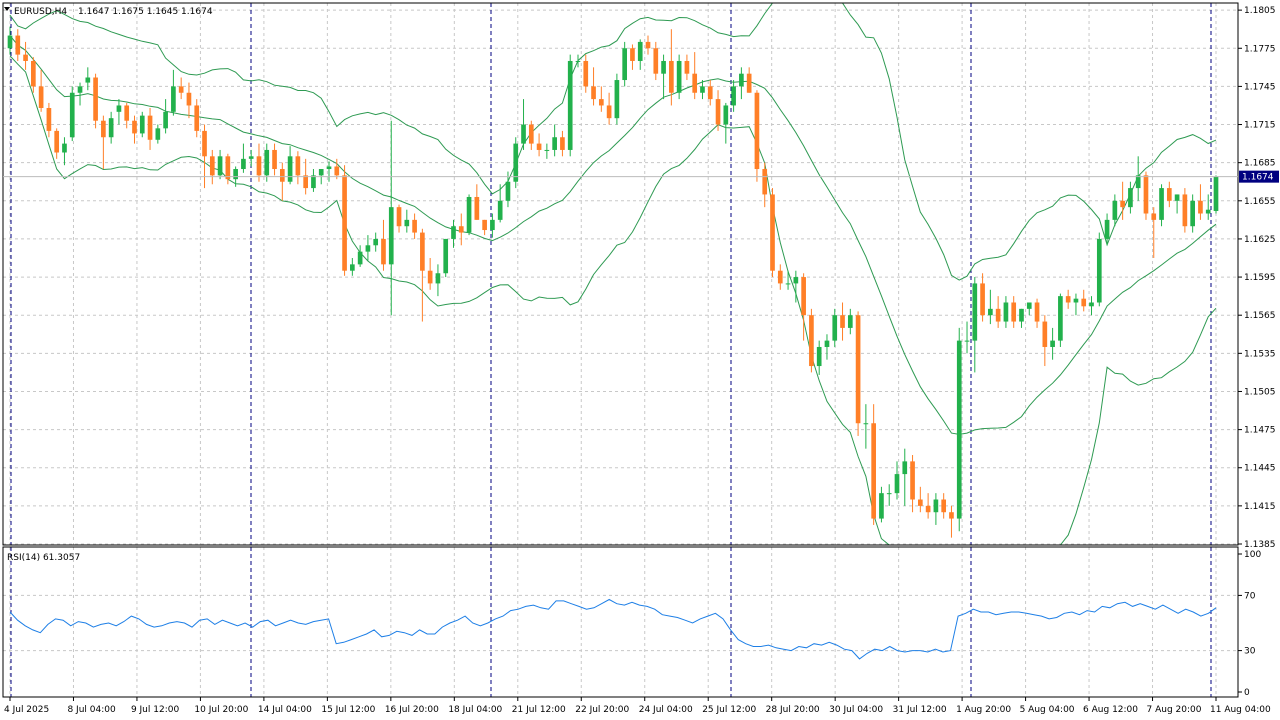  I want to click on price-tick-label: 1.1595, so click(1260, 278).